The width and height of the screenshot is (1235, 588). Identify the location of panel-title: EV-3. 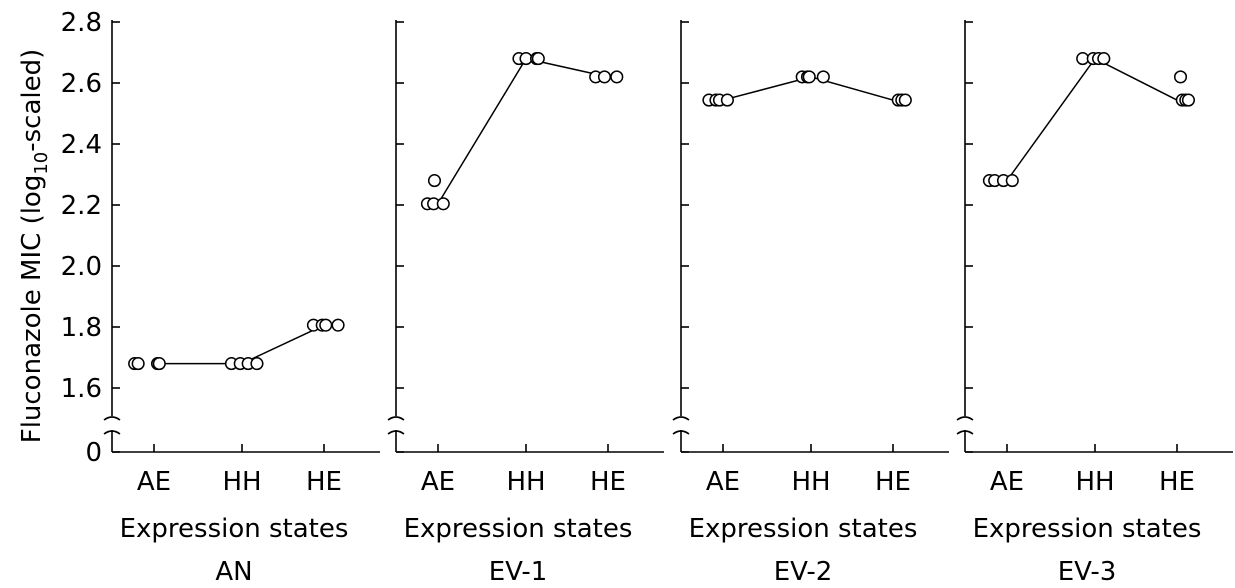
(1087, 572).